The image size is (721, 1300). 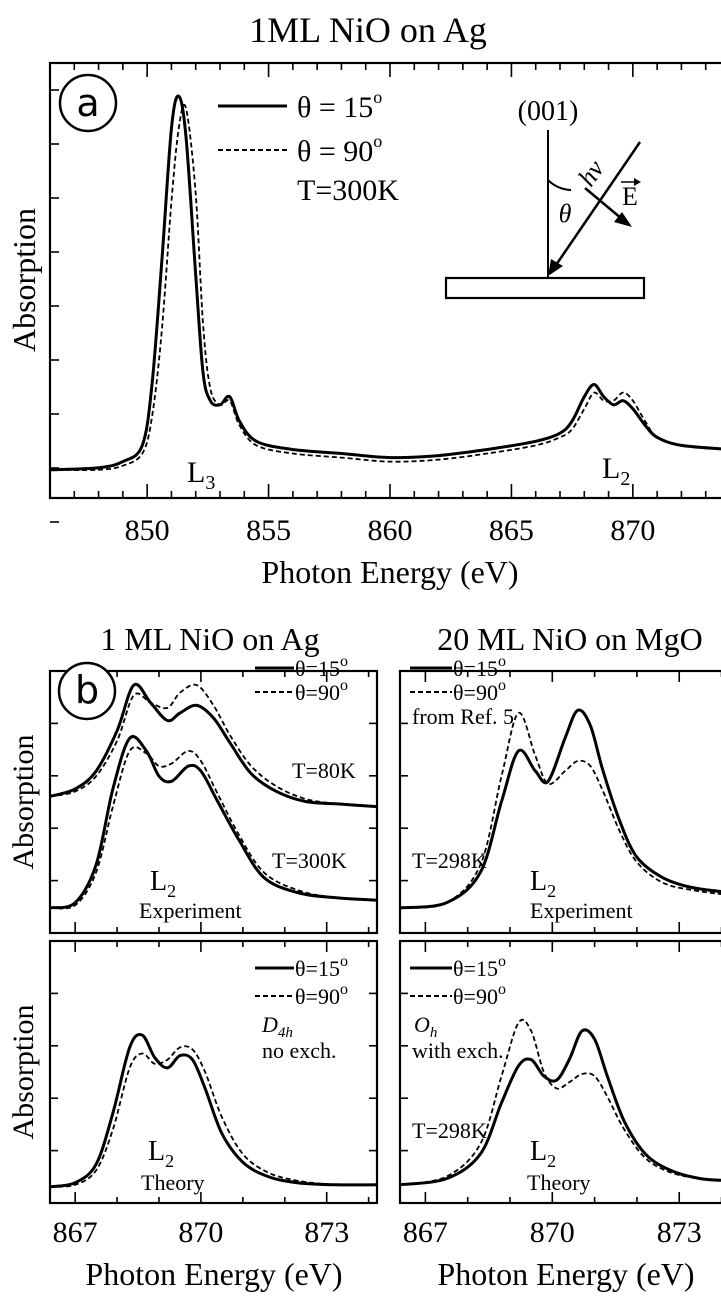 What do you see at coordinates (147, 530) in the screenshot?
I see `a-x-tick-label: 850` at bounding box center [147, 530].